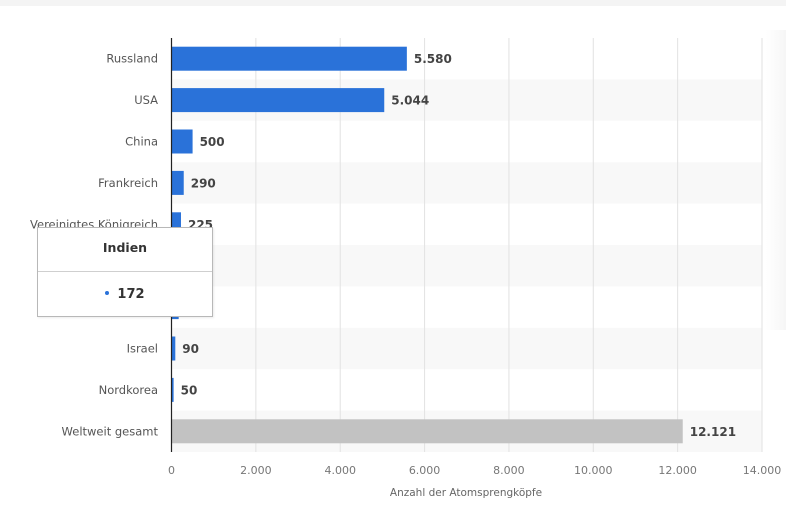  I want to click on bar-china, so click(182, 141).